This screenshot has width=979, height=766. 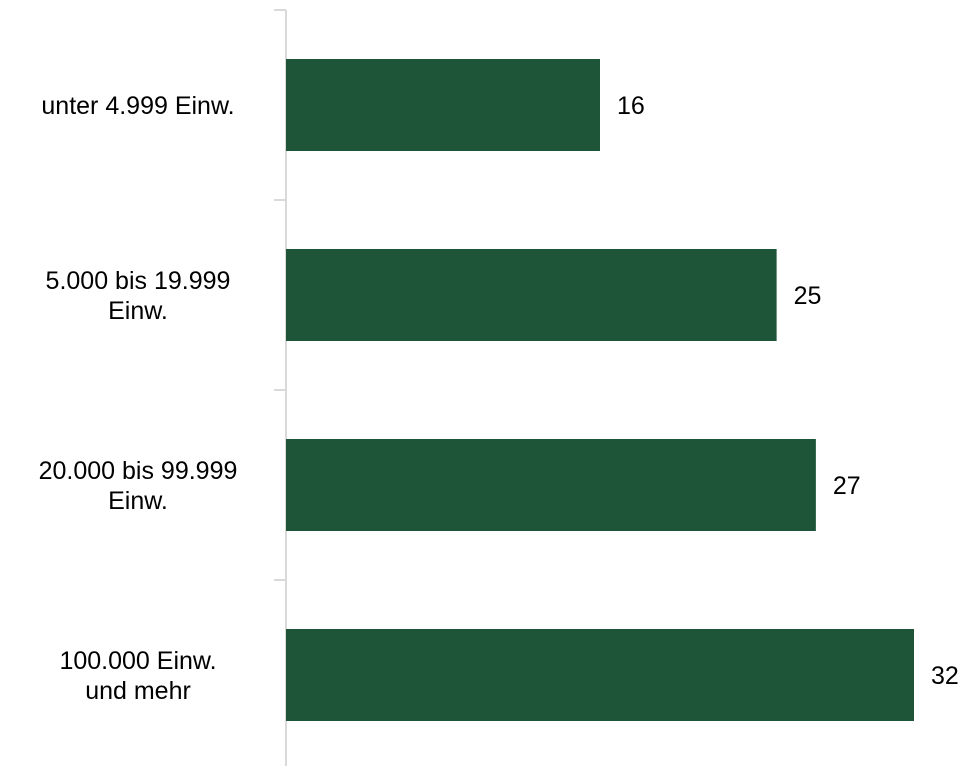 I want to click on data-label: 25, so click(x=808, y=296).